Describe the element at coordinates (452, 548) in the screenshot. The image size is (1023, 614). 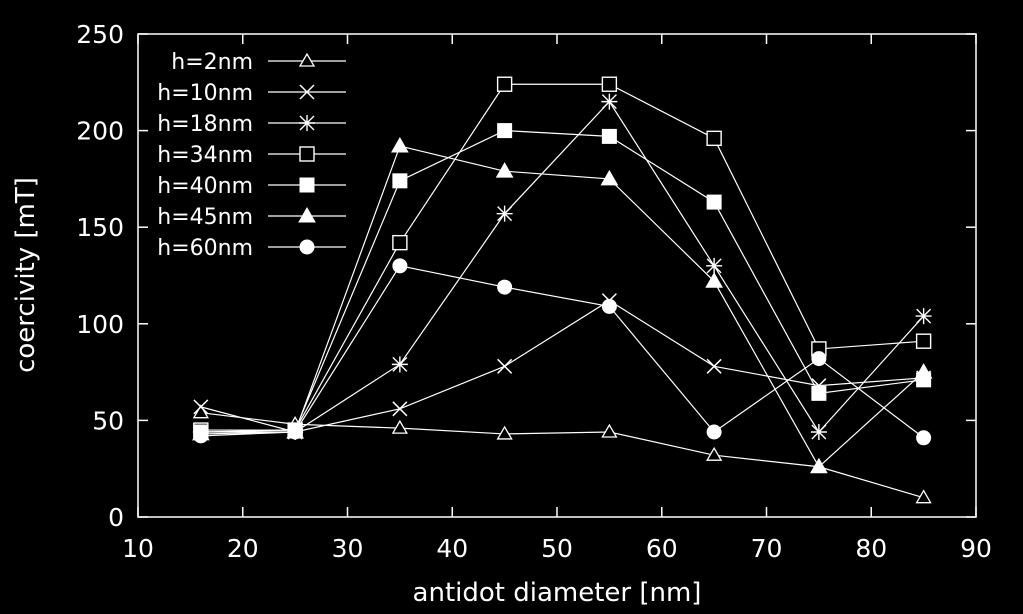
I see `x-tick-label: 40` at that location.